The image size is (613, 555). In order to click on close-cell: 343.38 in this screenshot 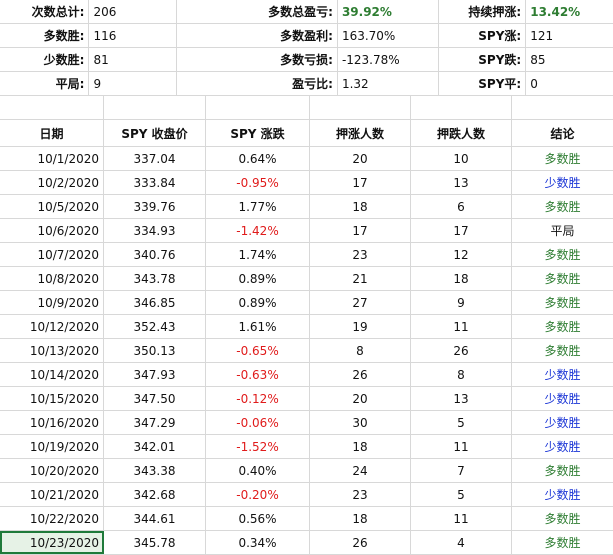, I will do `click(155, 470)`.